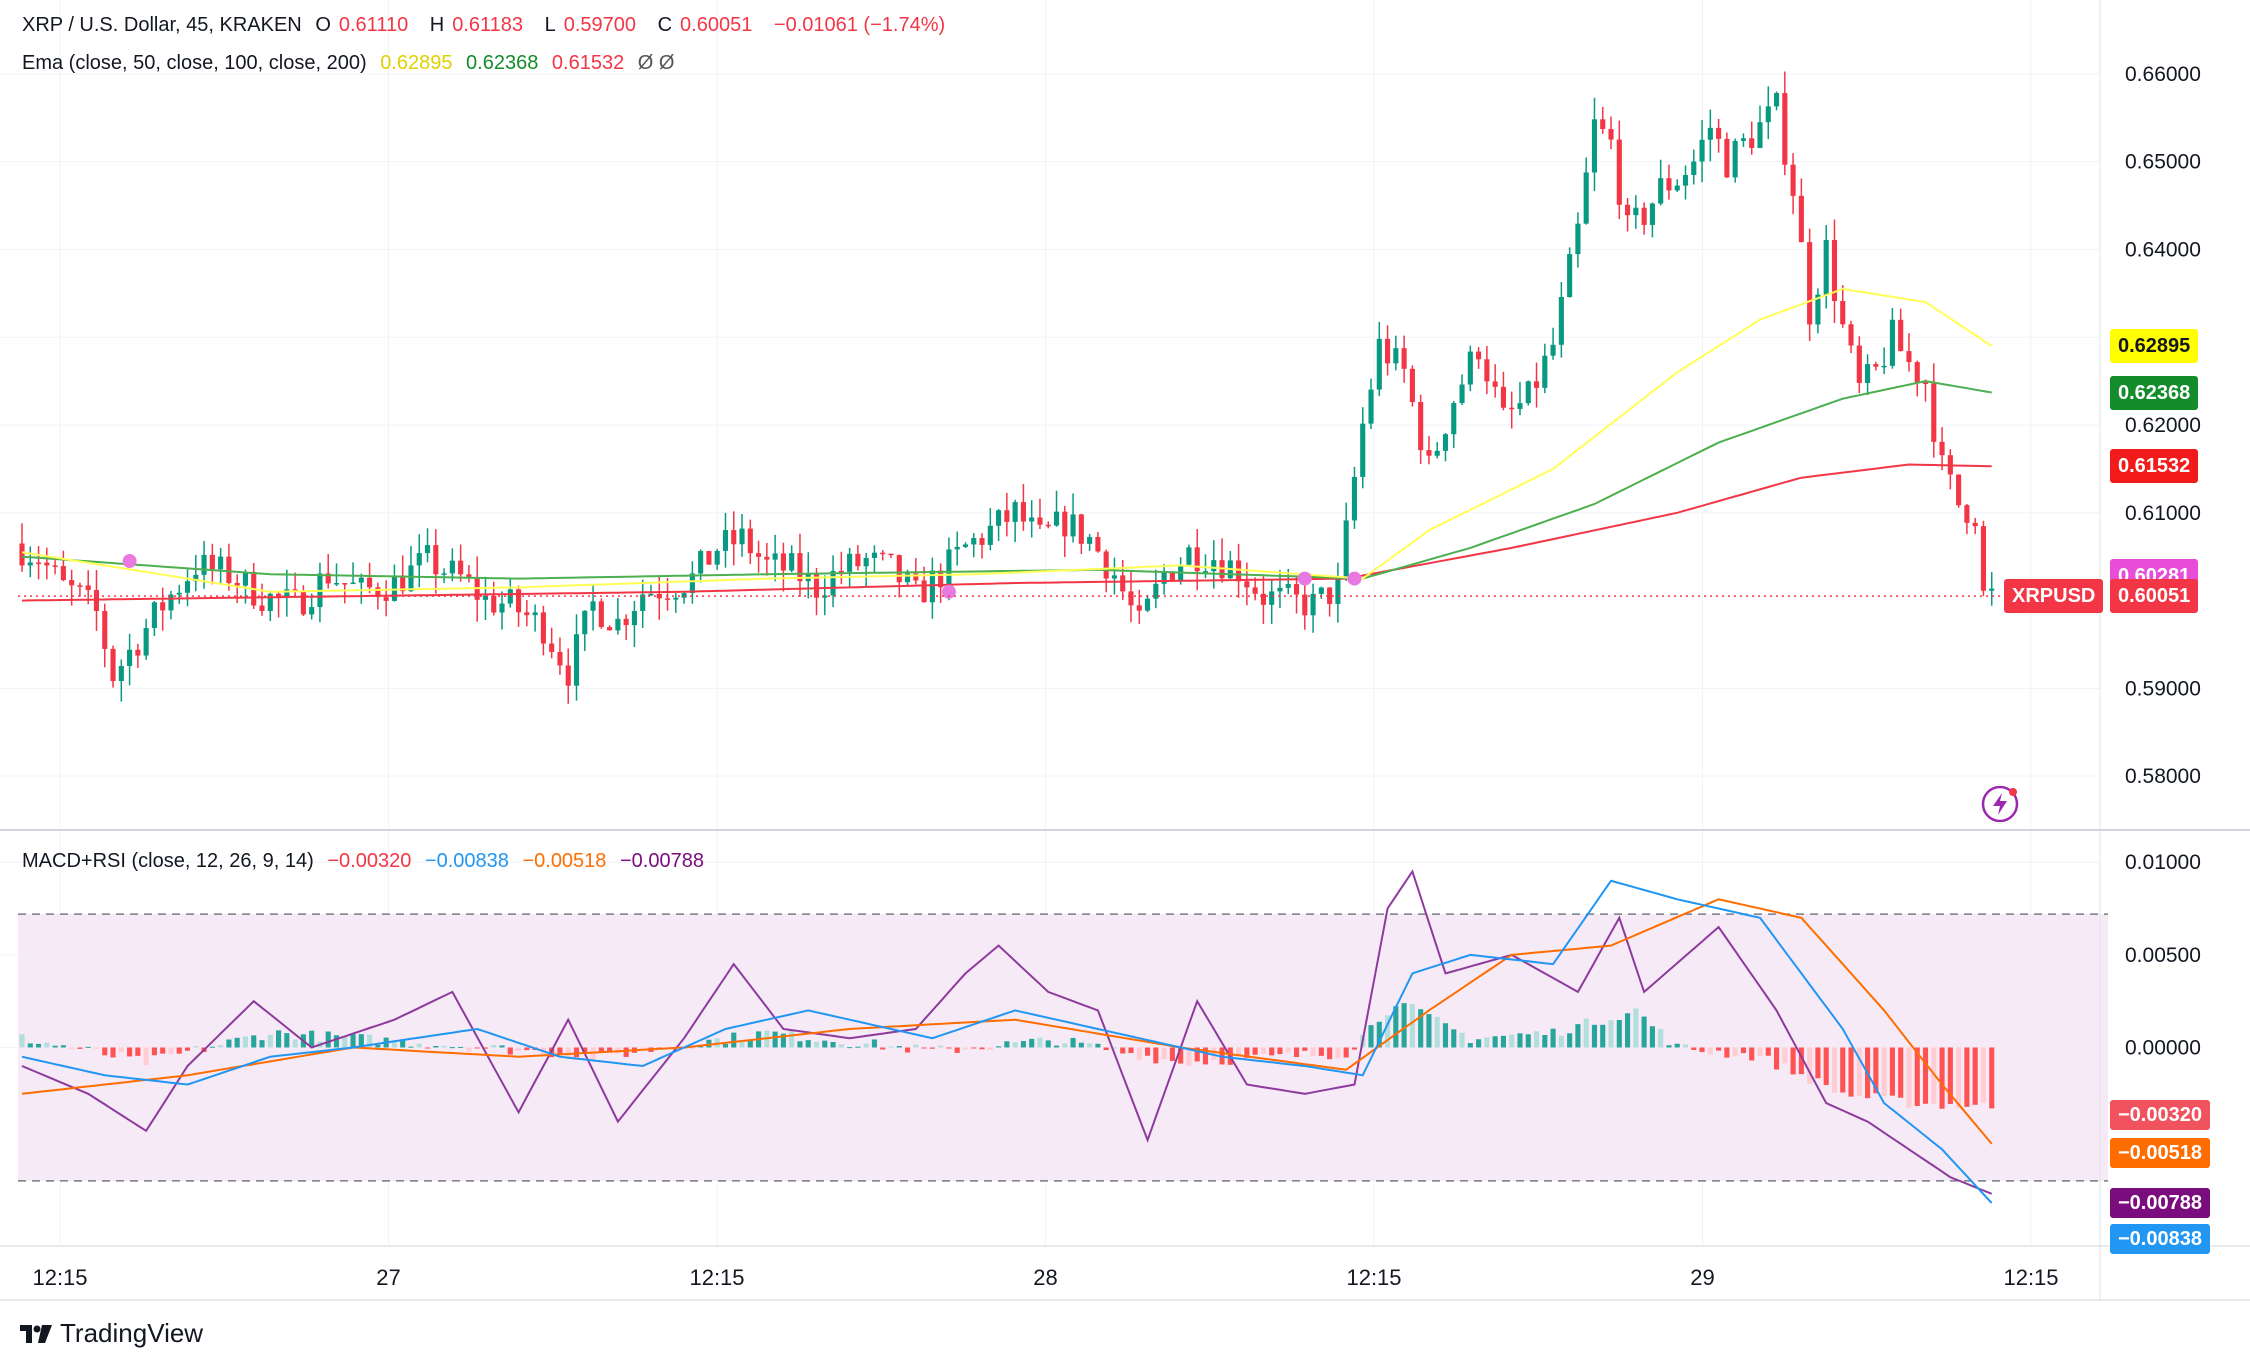  What do you see at coordinates (194, 63) in the screenshot?
I see `ema-label: Ema (close, 50, close, 100, close, 200)` at bounding box center [194, 63].